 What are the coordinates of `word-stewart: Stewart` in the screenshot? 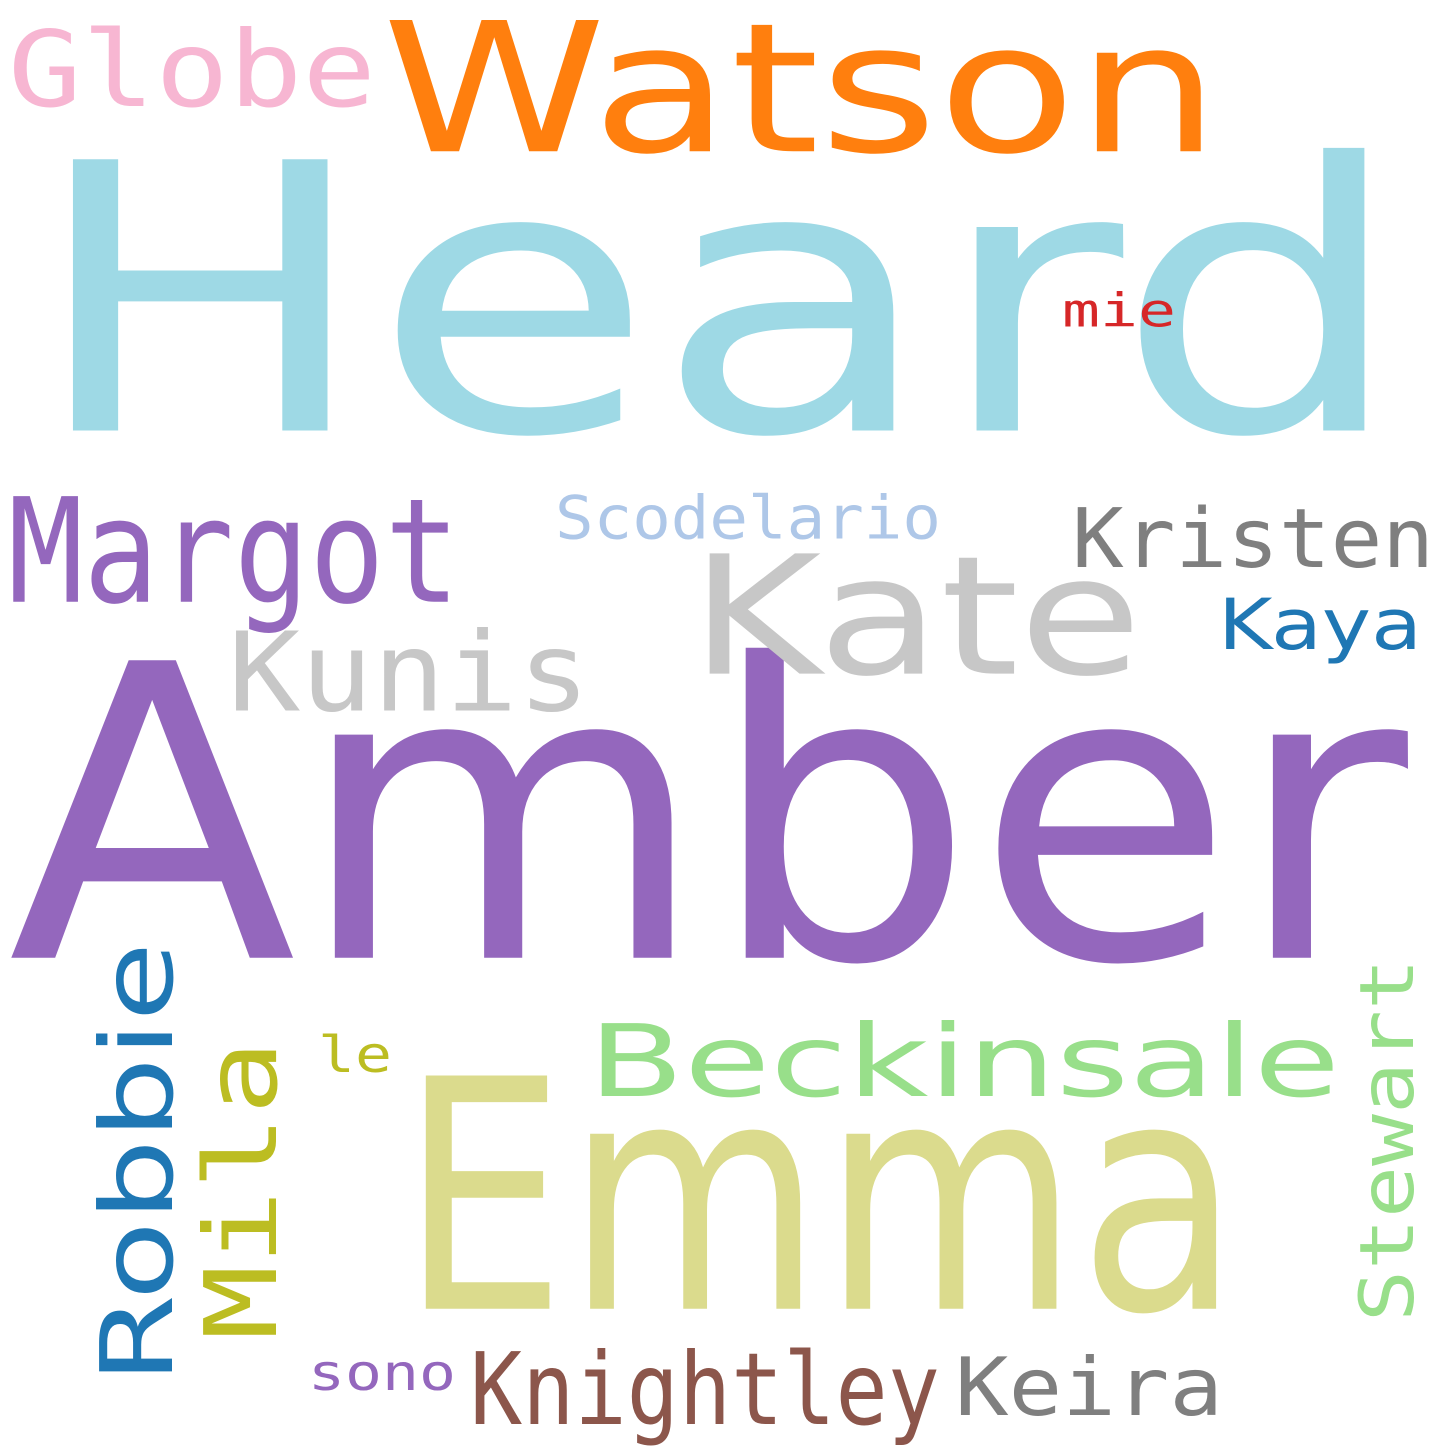 It's located at (1387, 1140).